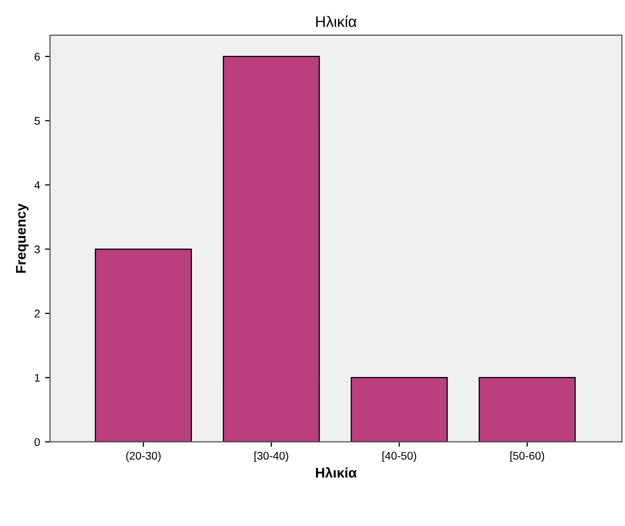 Image resolution: width=625 pixels, height=526 pixels. I want to click on x-axis-title: Ηλικία, so click(336, 472).